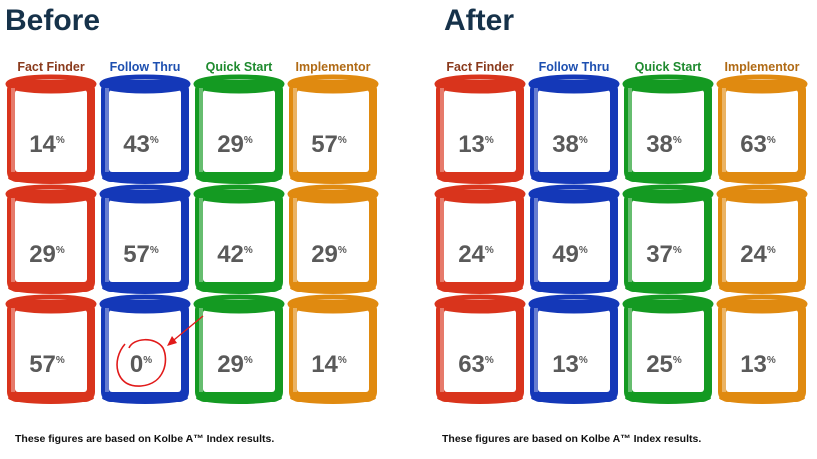 Image resolution: width=817 pixels, height=459 pixels. Describe the element at coordinates (479, 20) in the screenshot. I see `panel-title: After` at that location.